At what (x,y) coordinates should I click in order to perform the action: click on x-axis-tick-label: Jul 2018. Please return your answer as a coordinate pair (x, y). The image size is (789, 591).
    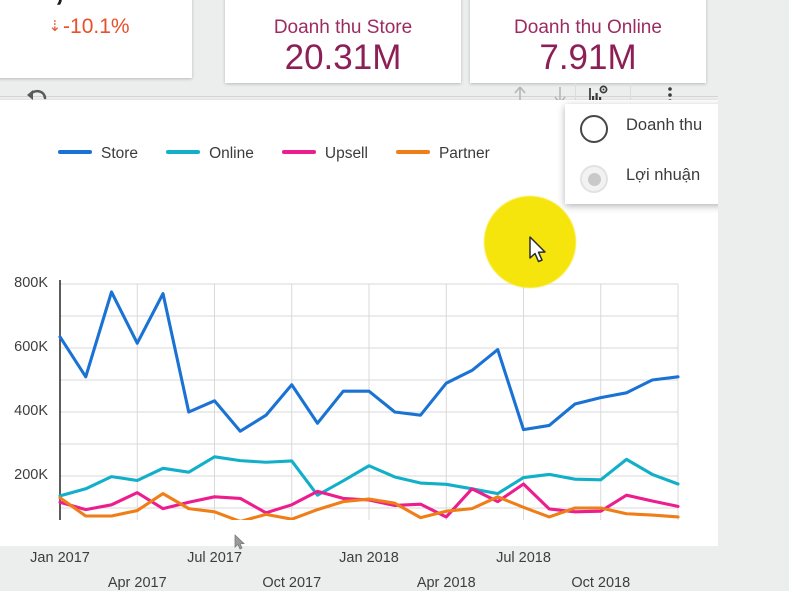
    Looking at the image, I should click on (523, 558).